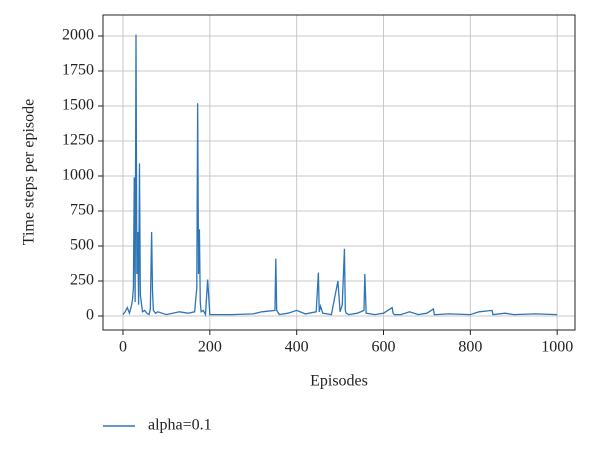 This screenshot has height=457, width=600. What do you see at coordinates (78, 140) in the screenshot?
I see `y-tick-label: 1250` at bounding box center [78, 140].